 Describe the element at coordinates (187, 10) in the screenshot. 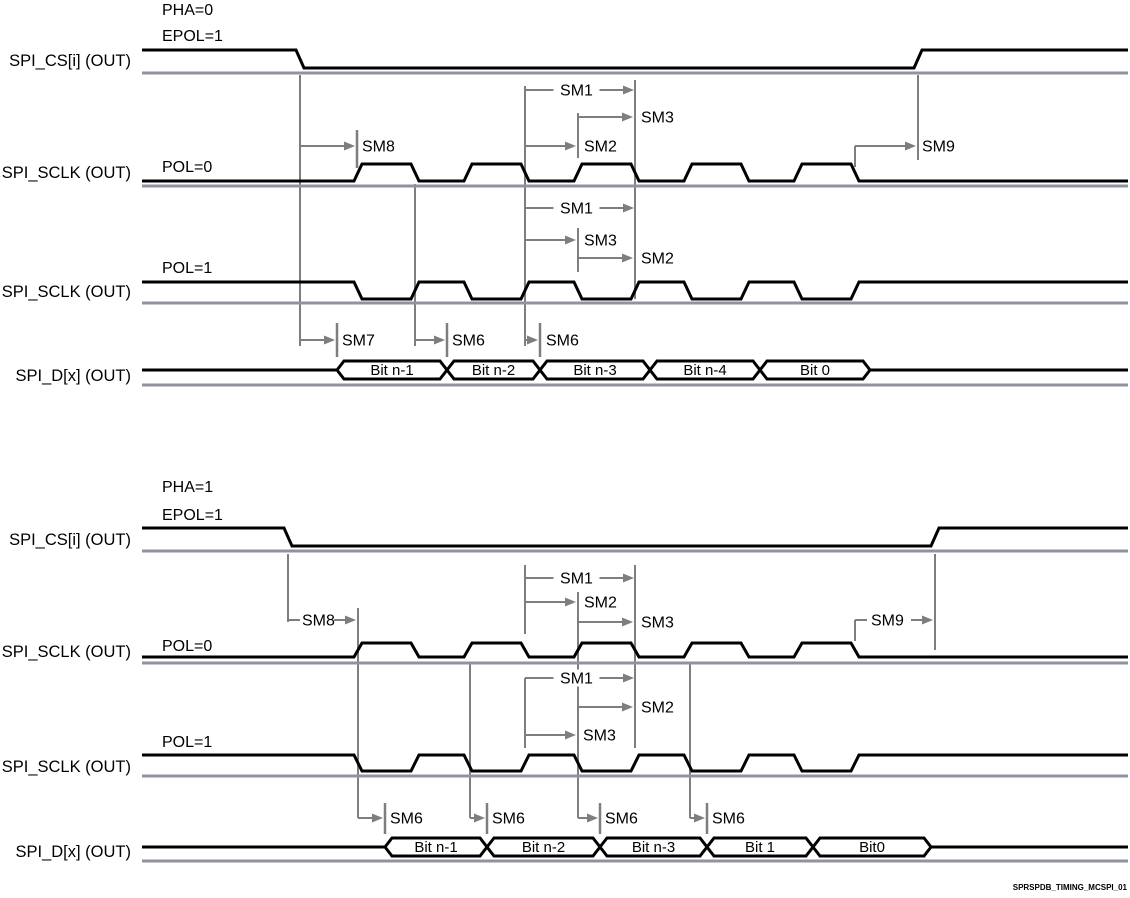

I see `mode-label: PHA=0` at that location.